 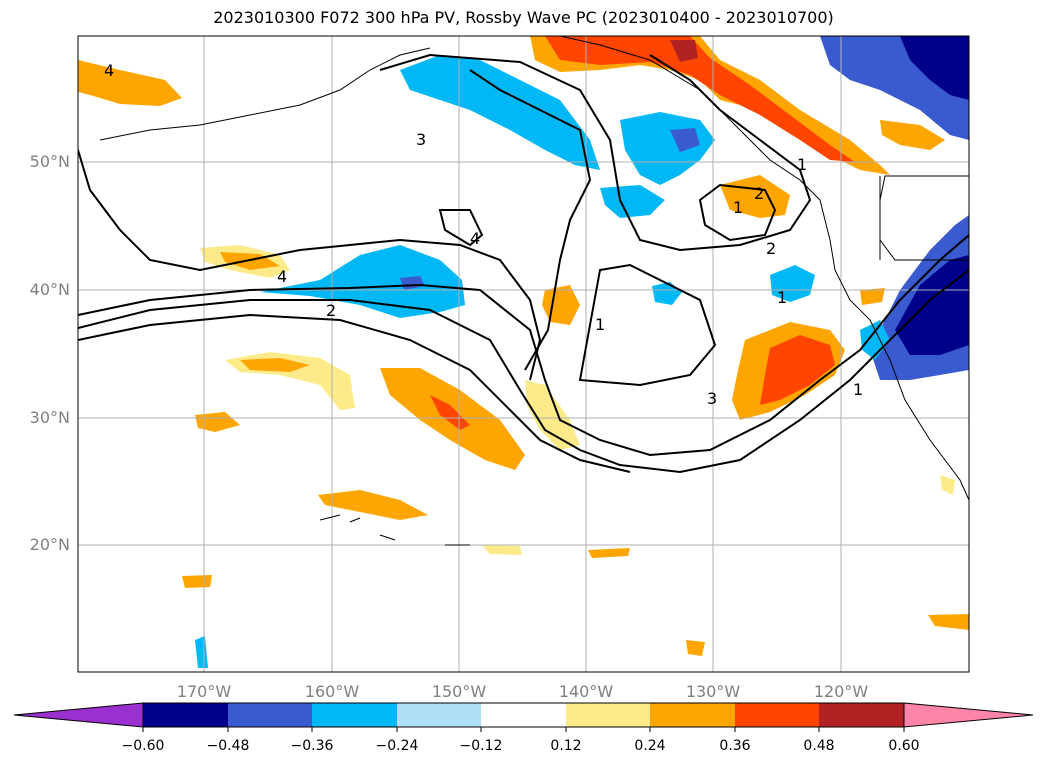 What do you see at coordinates (841, 691) in the screenshot?
I see `lon-label-120w: 120°W` at bounding box center [841, 691].